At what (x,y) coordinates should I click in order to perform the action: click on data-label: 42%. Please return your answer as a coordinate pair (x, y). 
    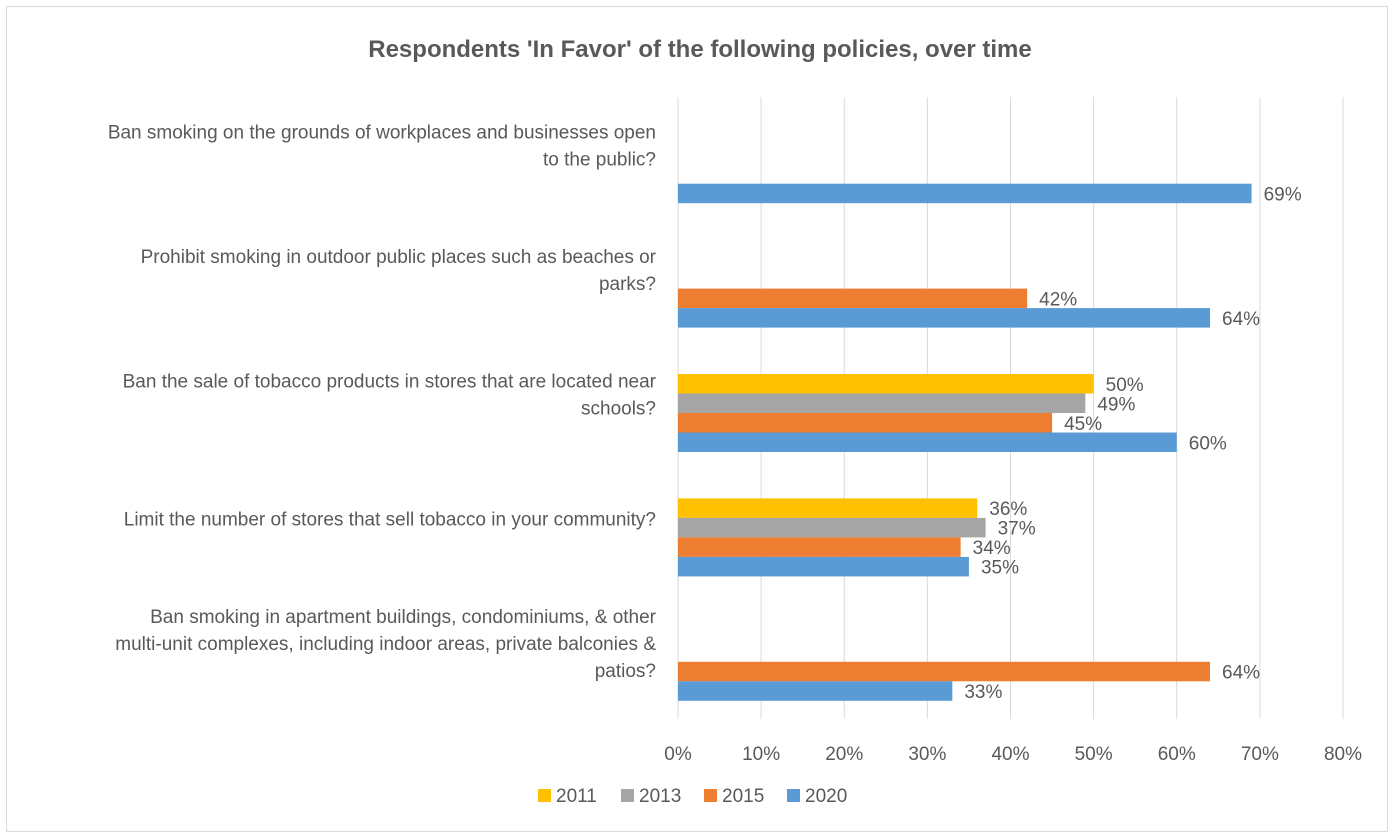
    Looking at the image, I should click on (1058, 299).